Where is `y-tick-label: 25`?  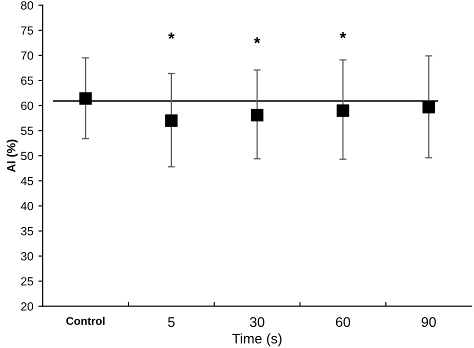
y-tick-label: 25 is located at coordinates (27, 281).